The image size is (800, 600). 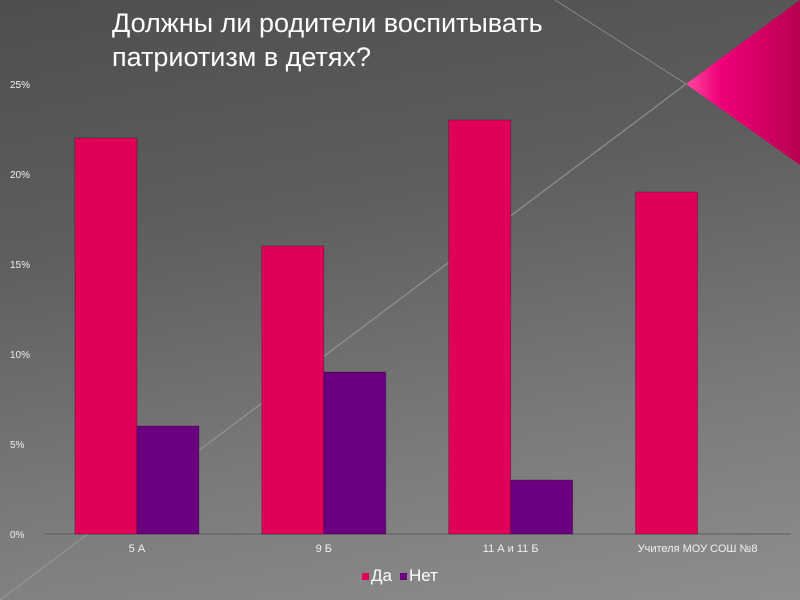 I want to click on x-tick-label: 9 Б, so click(x=324, y=549).